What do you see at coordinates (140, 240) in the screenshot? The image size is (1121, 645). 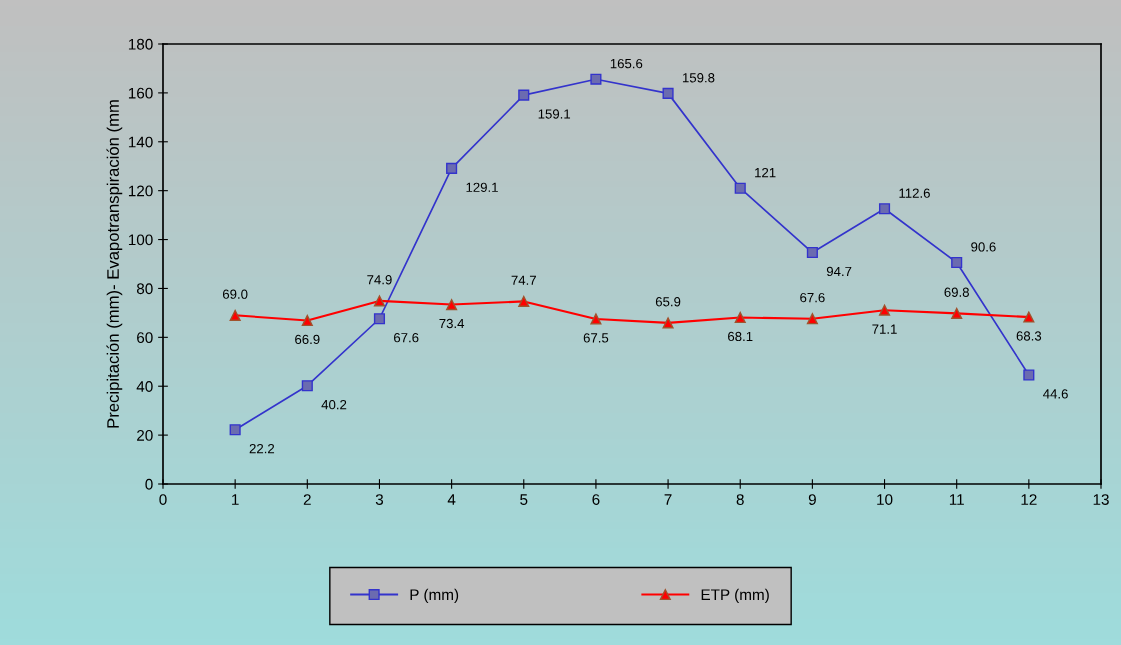 I see `y-tick-label: 100` at bounding box center [140, 240].